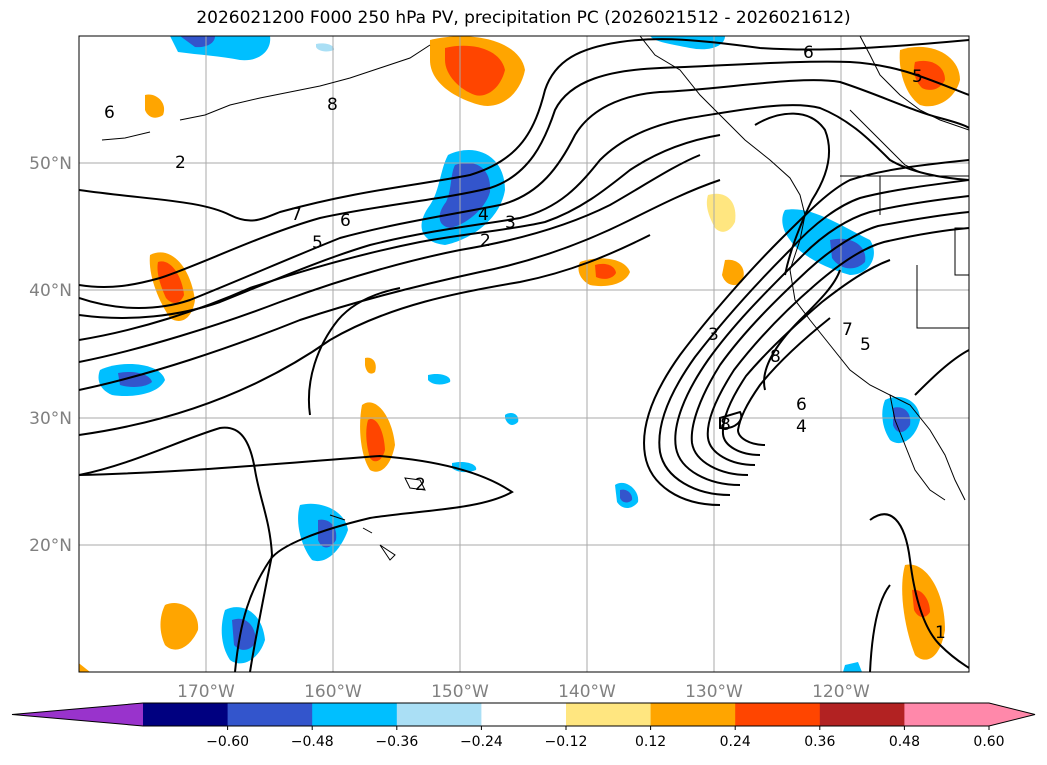 This screenshot has width=1047, height=765. What do you see at coordinates (50, 355) in the screenshot?
I see `latitude-labels: 50°N 40°N 30°N 20°N` at bounding box center [50, 355].